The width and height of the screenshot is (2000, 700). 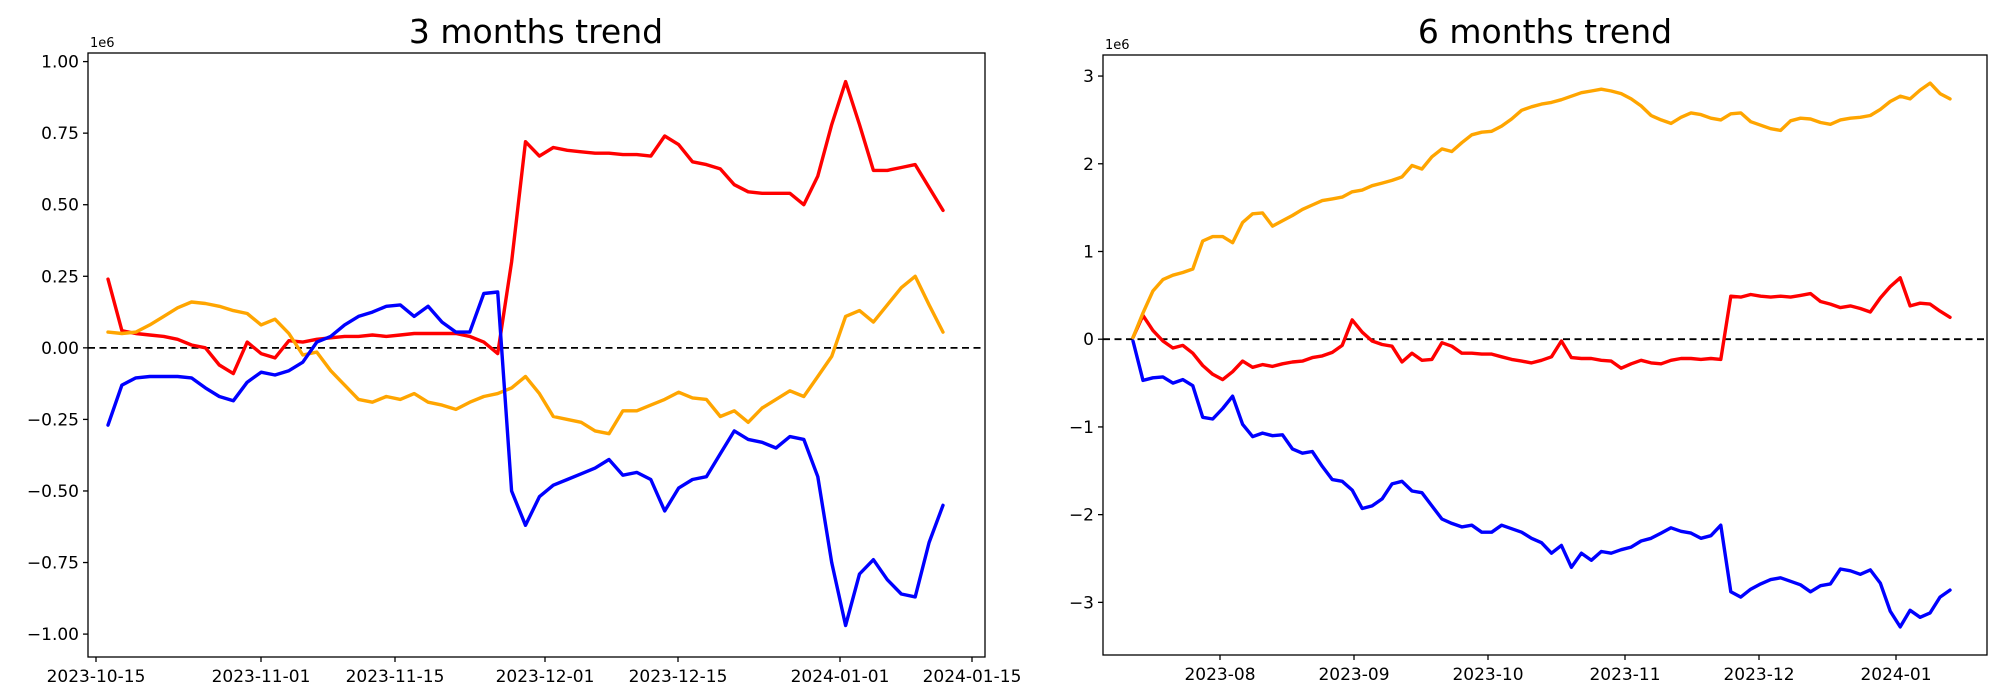 What do you see at coordinates (1088, 165) in the screenshot?
I see `y-tick-label: 2` at bounding box center [1088, 165].